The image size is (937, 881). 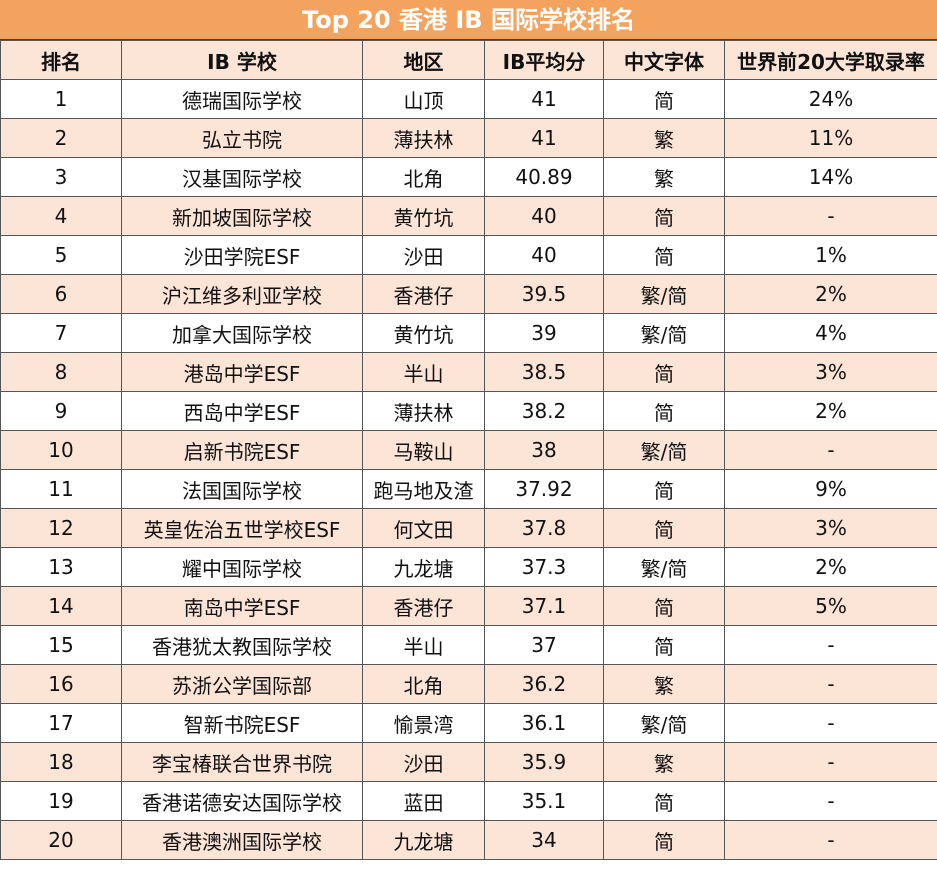 What do you see at coordinates (242, 645) in the screenshot?
I see `table-cell: 香港犹太教国际学校` at bounding box center [242, 645].